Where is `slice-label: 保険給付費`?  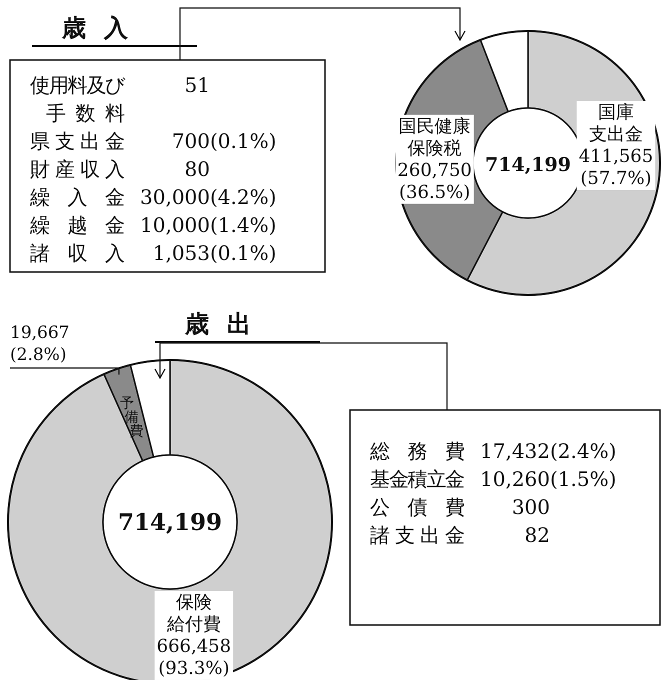
slice-label: 保険給付費 is located at coordinates (193, 613).